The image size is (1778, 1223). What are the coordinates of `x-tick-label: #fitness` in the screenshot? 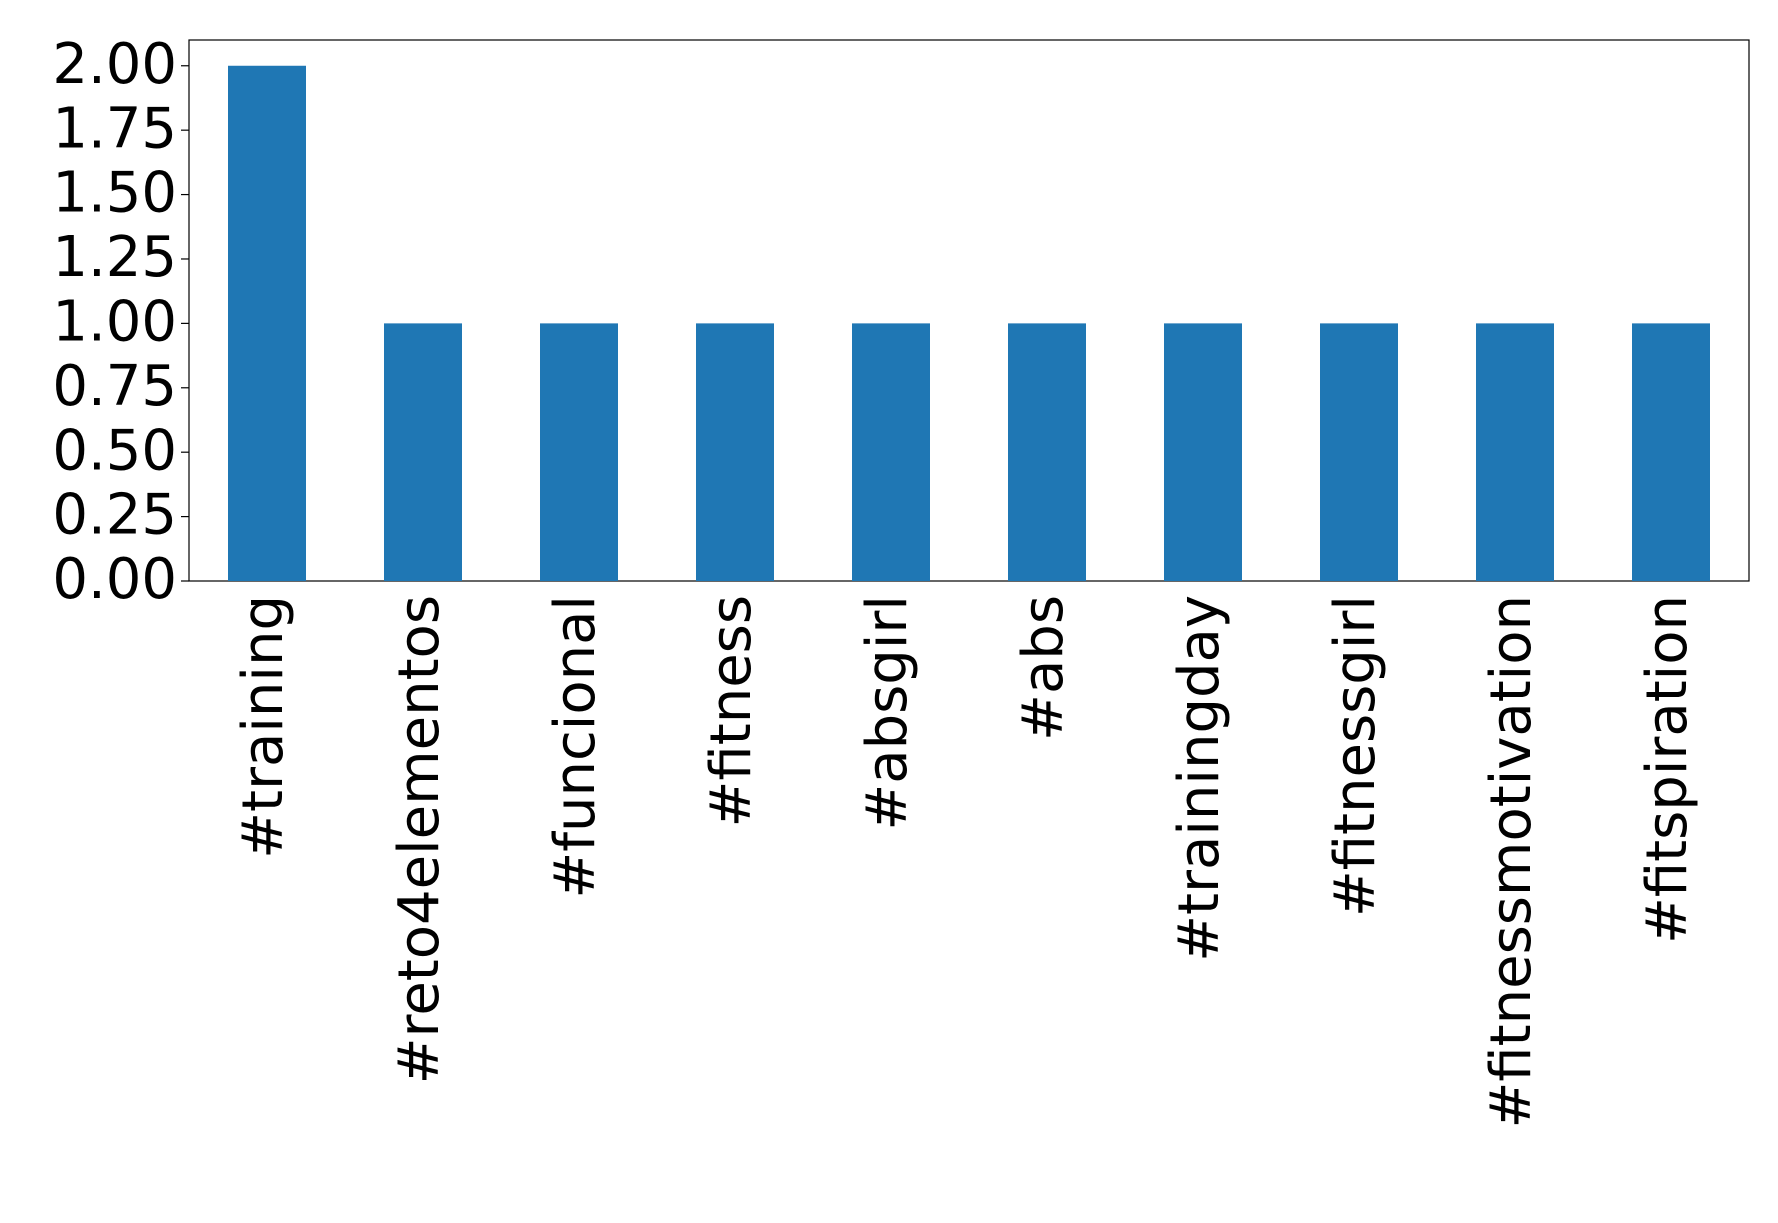 It's located at (731, 711).